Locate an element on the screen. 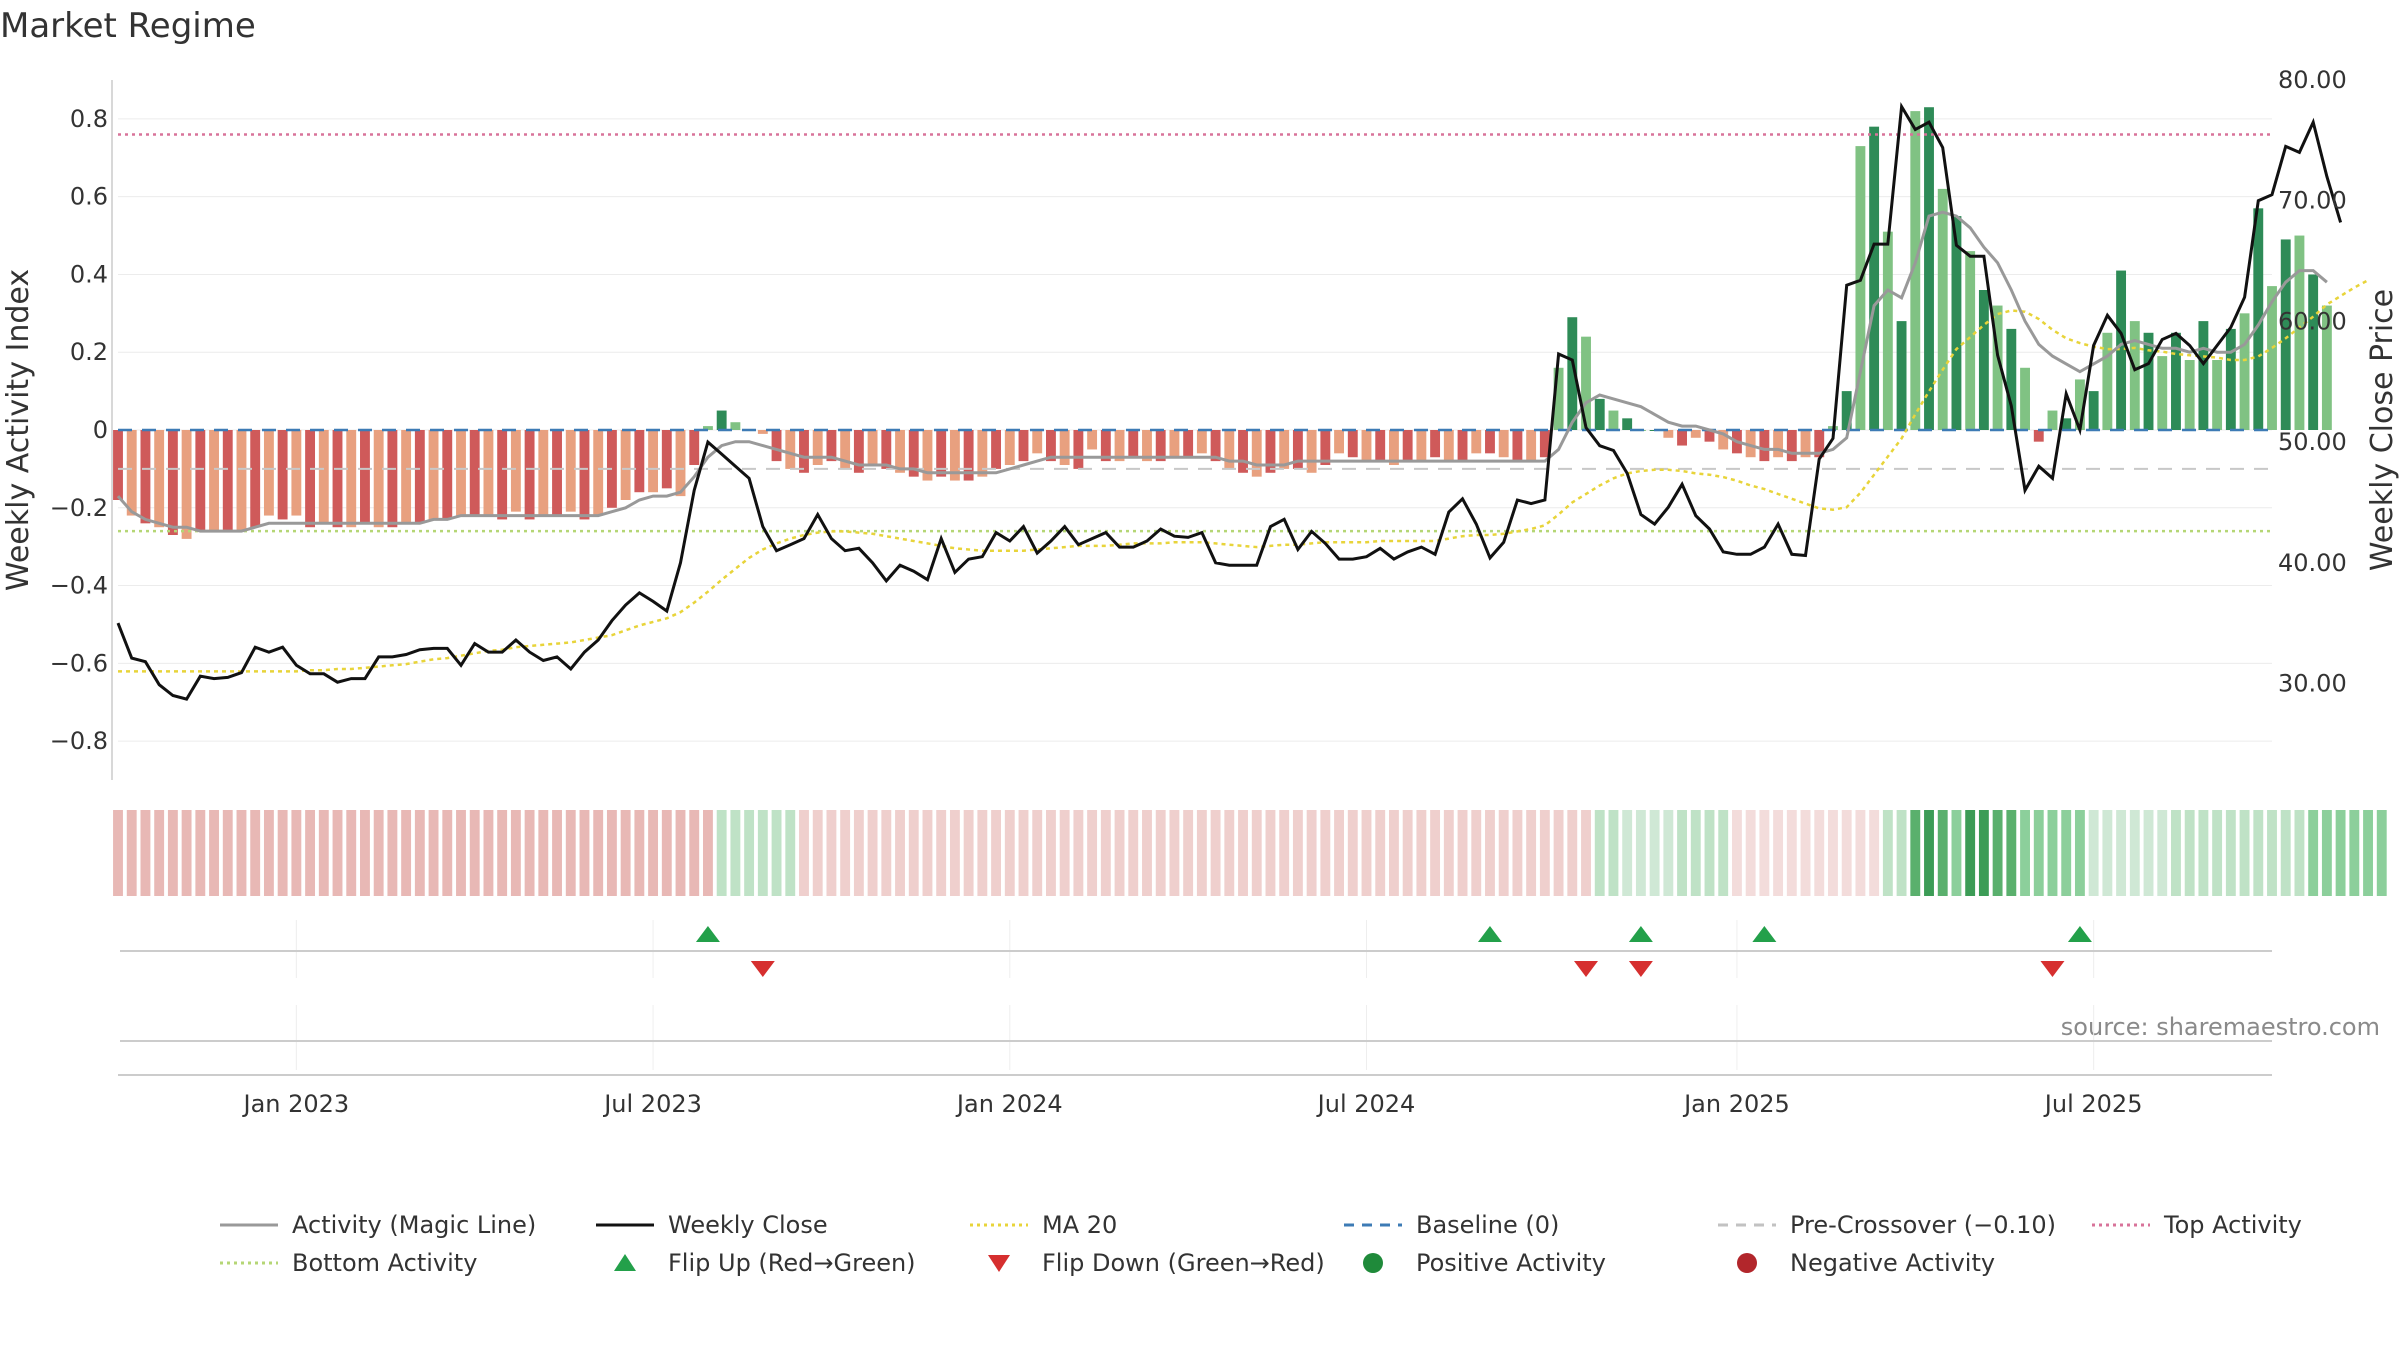 The image size is (2400, 1350). legend-label: Baseline (0) is located at coordinates (1487, 1225).